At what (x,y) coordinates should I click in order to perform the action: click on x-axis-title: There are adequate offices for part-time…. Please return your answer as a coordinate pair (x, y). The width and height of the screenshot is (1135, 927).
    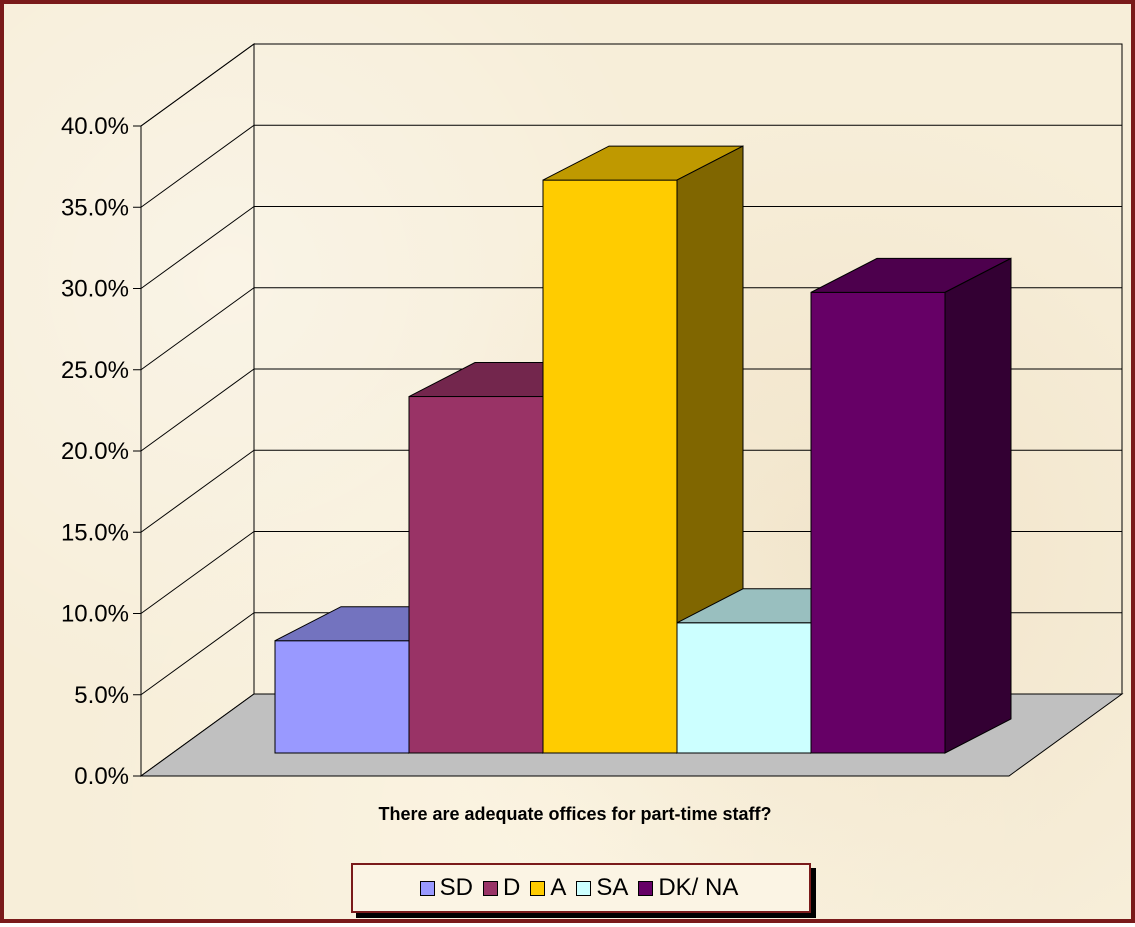
    Looking at the image, I should click on (574, 814).